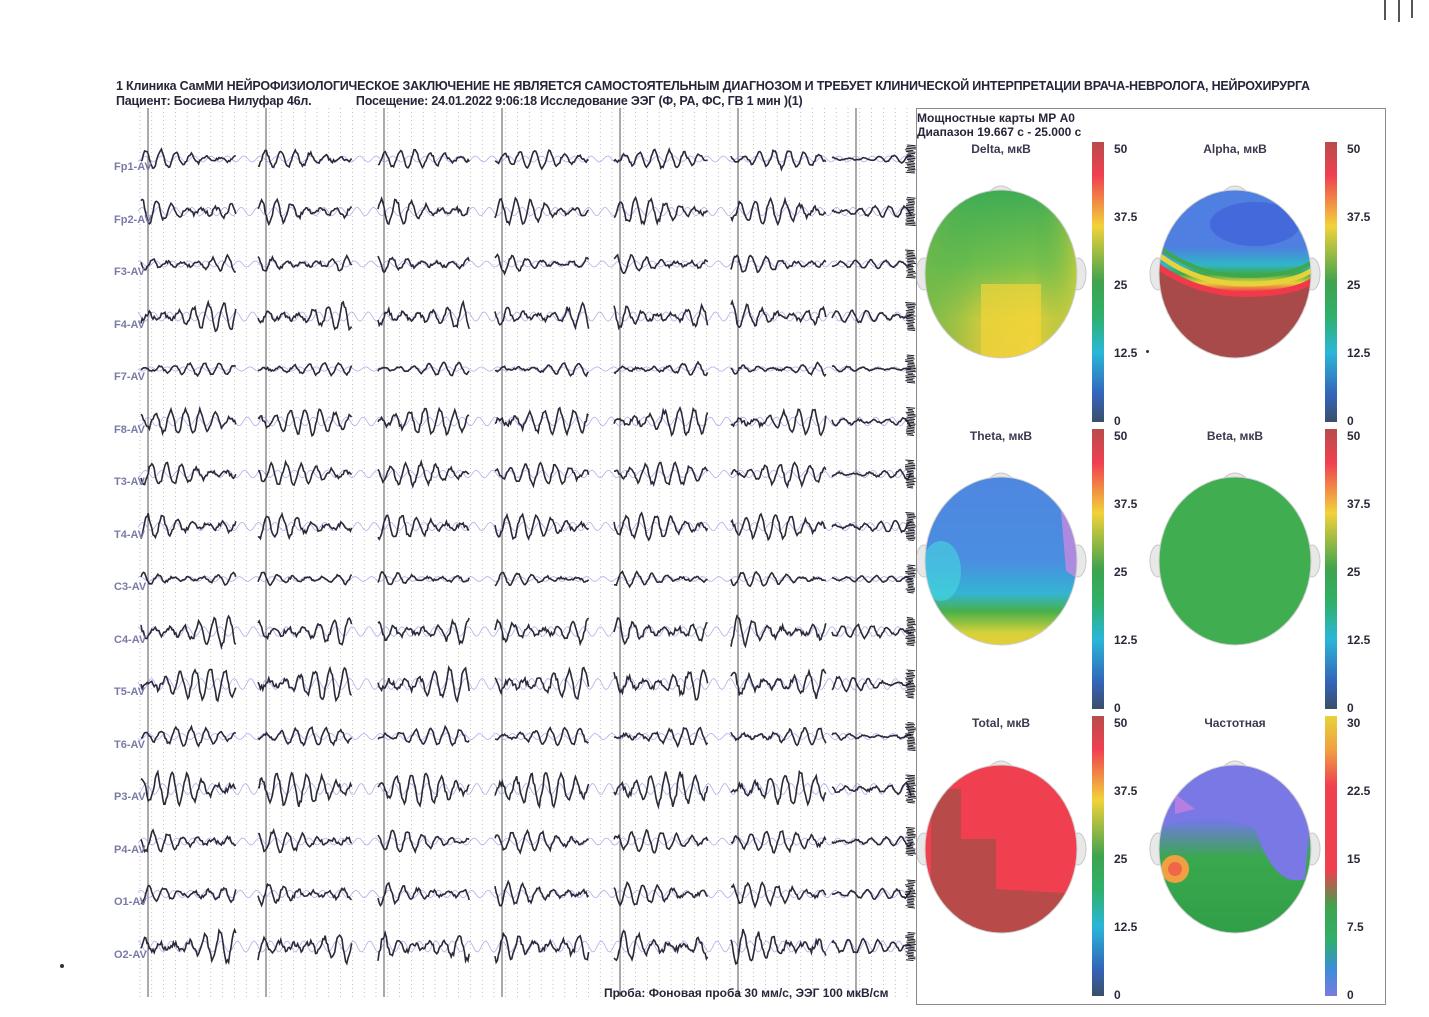 The image size is (1429, 1017). What do you see at coordinates (129, 744) in the screenshot?
I see `channel-label: T6-AV` at bounding box center [129, 744].